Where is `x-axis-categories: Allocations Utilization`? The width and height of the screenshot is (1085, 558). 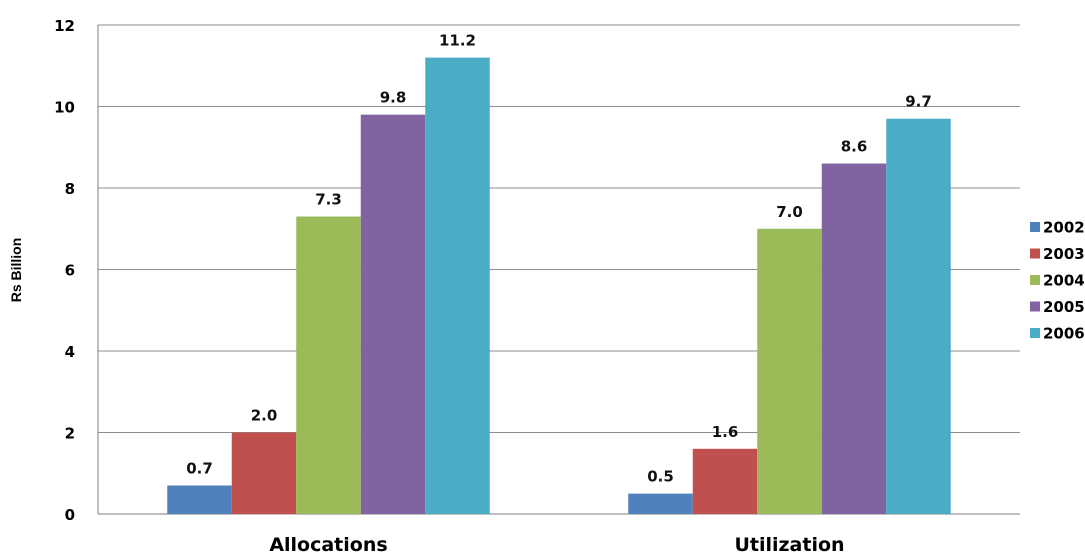
x-axis-categories: Allocations Utilization is located at coordinates (556, 545).